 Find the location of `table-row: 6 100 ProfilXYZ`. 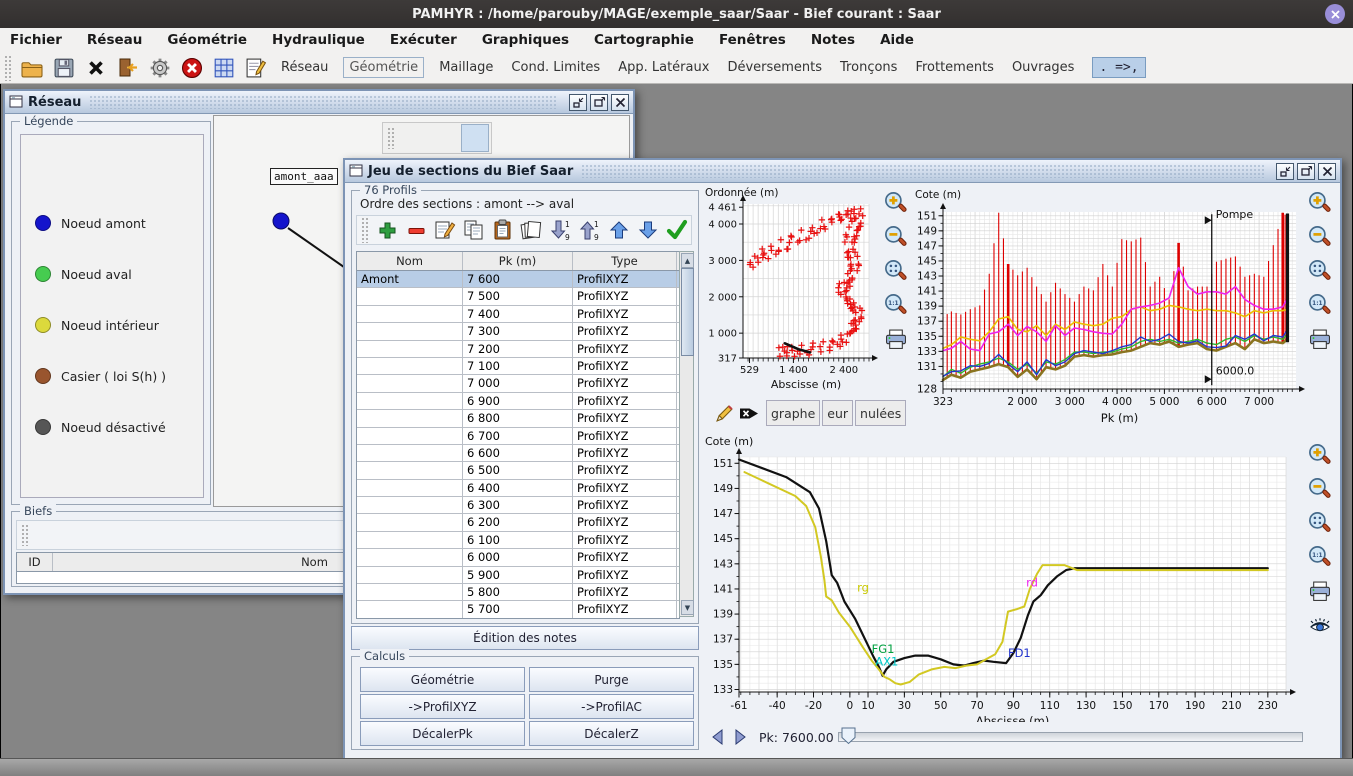

table-row: 6 100 ProfilXYZ is located at coordinates (518, 540).